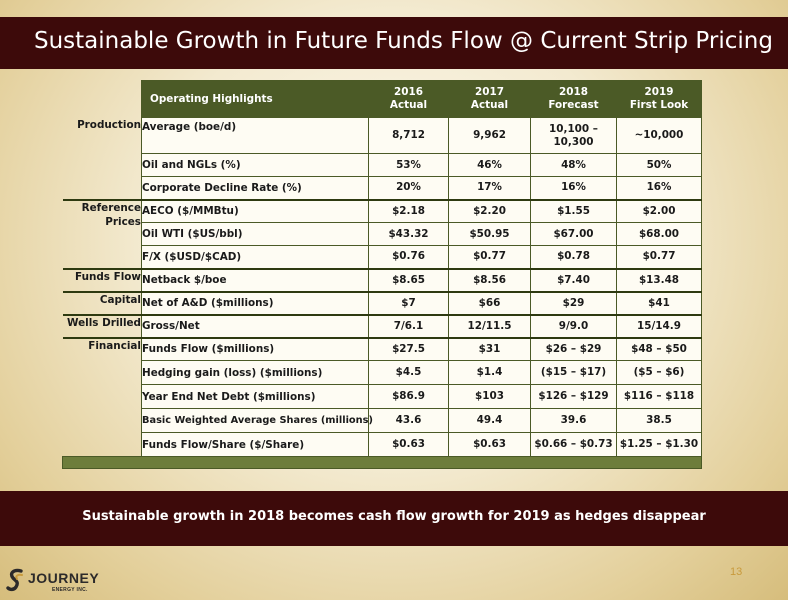 The image size is (788, 600). Describe the element at coordinates (489, 188) in the screenshot. I see `value-cell: 17%` at that location.